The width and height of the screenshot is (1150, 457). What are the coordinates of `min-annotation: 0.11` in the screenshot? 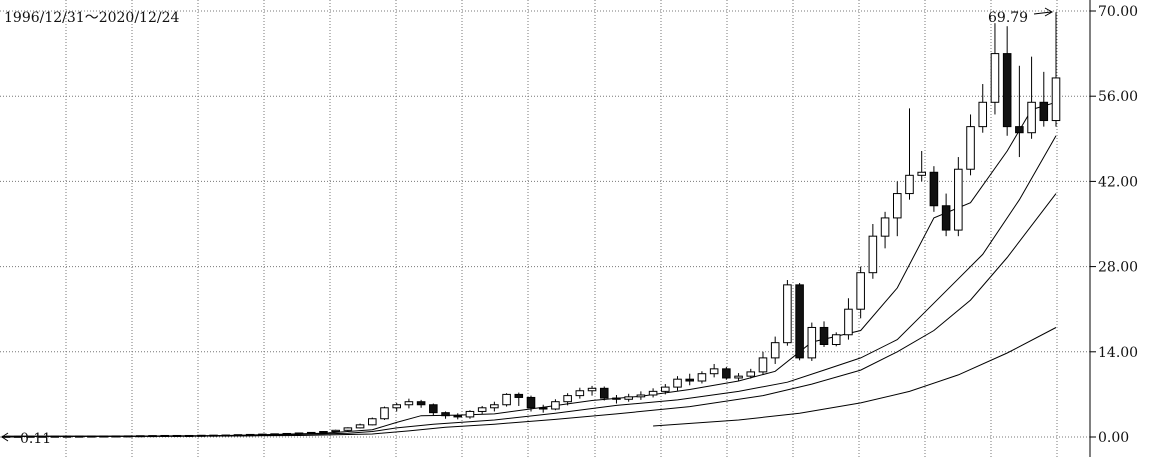 It's located at (26, 439).